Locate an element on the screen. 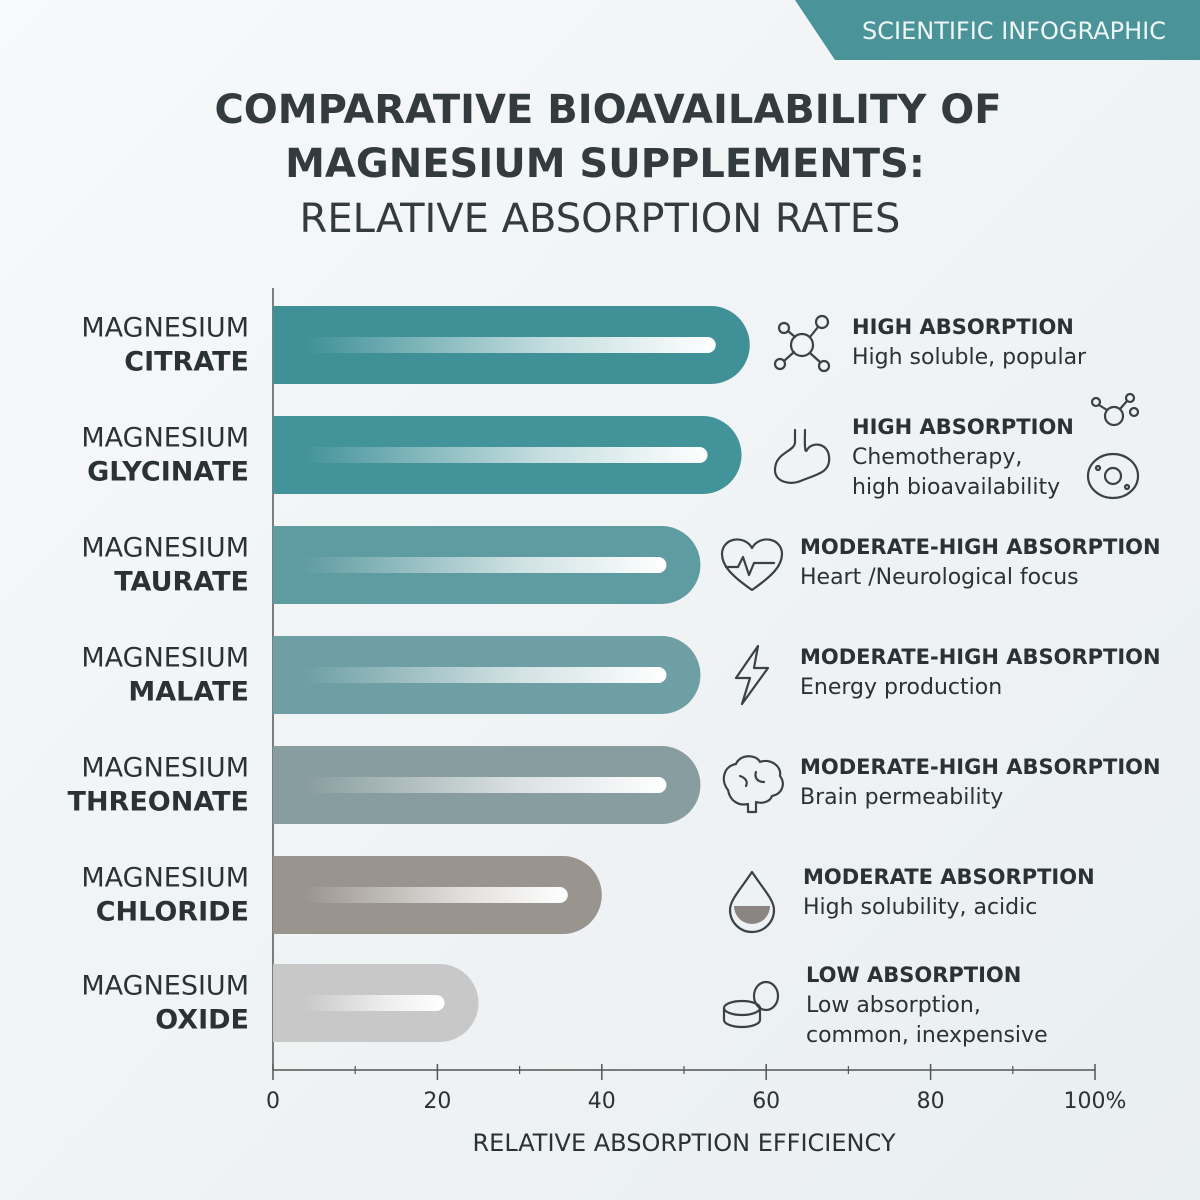 This screenshot has width=1200, height=1200. category-label: CITRATE is located at coordinates (186, 362).